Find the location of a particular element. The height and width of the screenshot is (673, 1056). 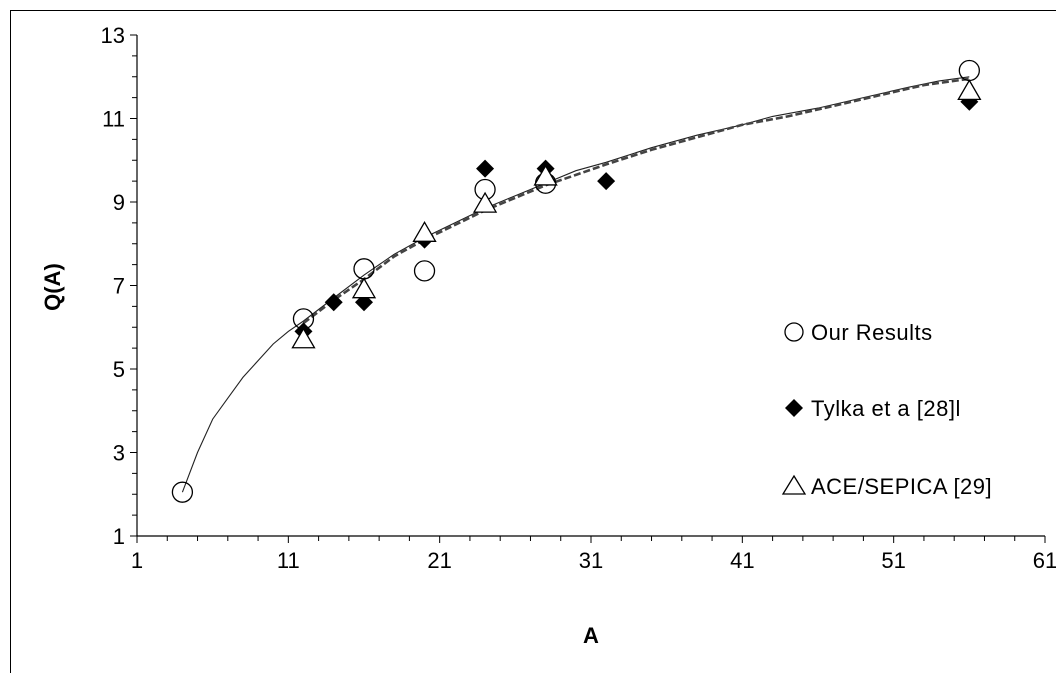

x-axis-title: A is located at coordinates (591, 635).